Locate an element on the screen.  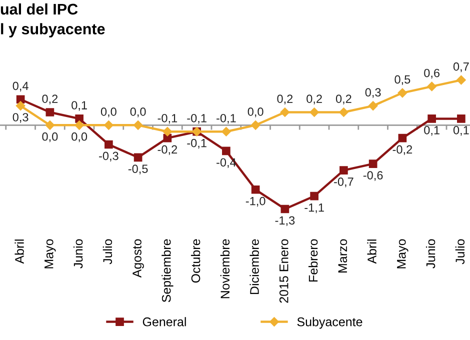
legend-label: Subyacente is located at coordinates (329, 323).